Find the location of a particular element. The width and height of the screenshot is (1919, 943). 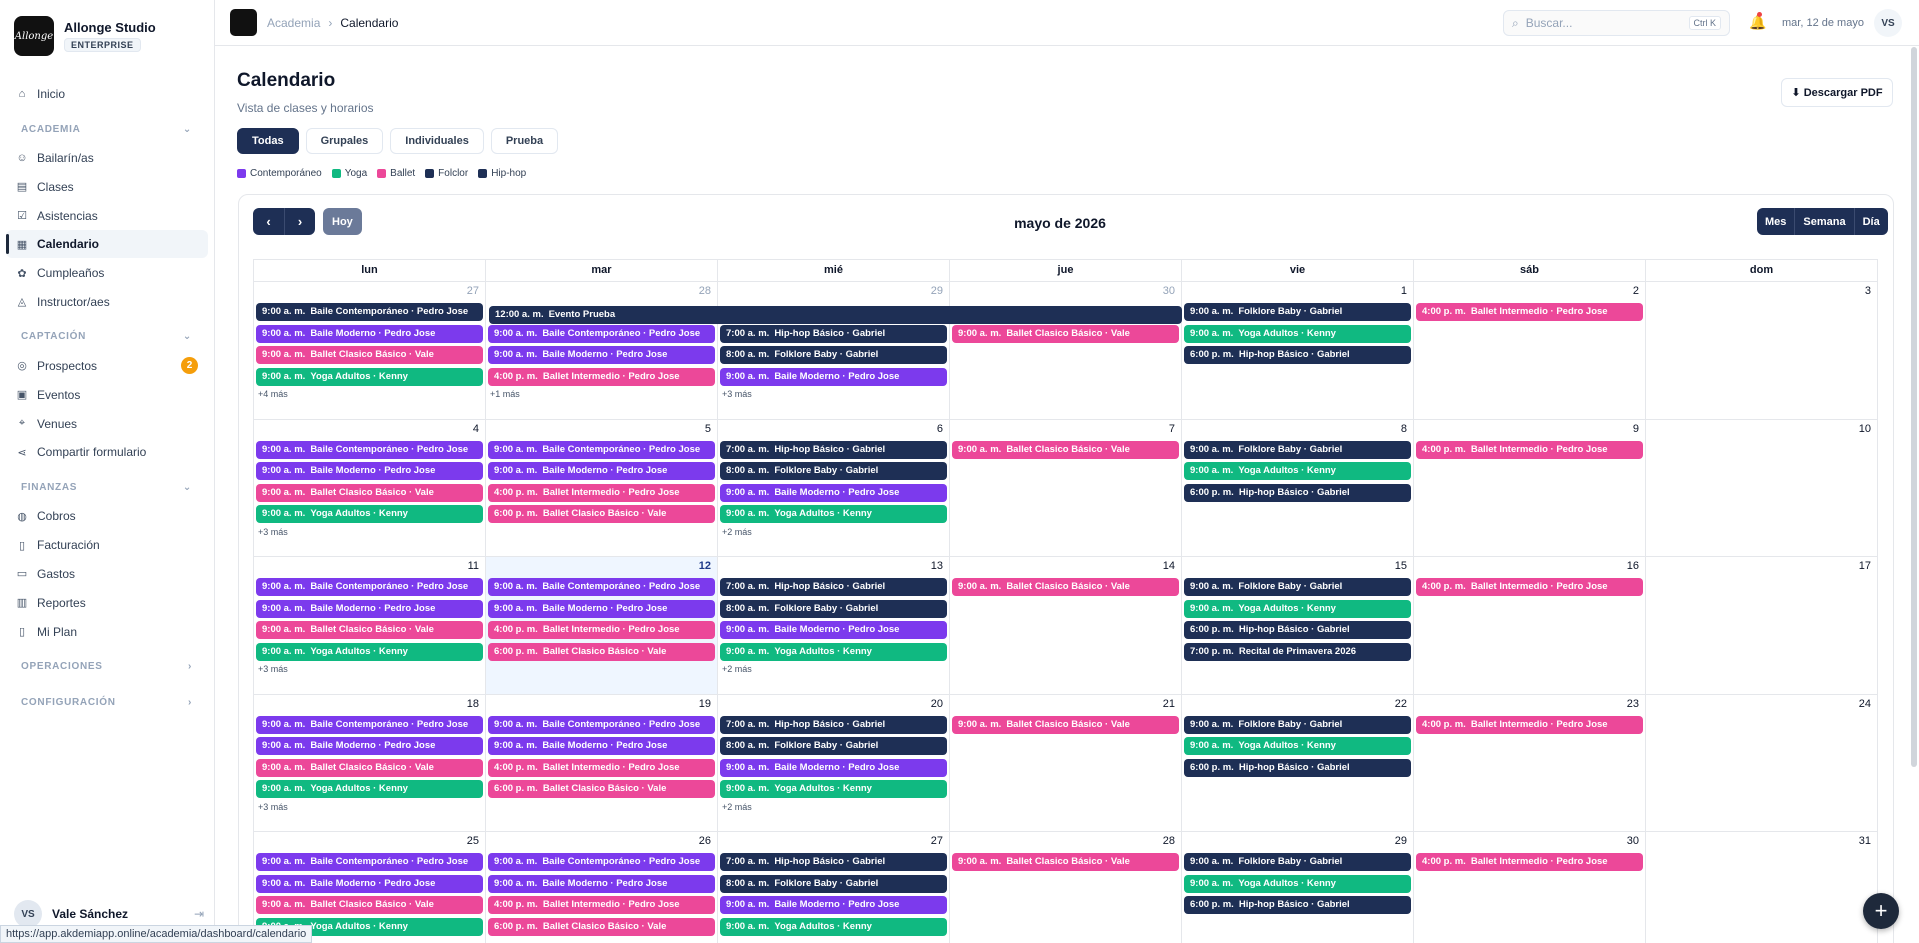

view-día: Día is located at coordinates (1870, 221).